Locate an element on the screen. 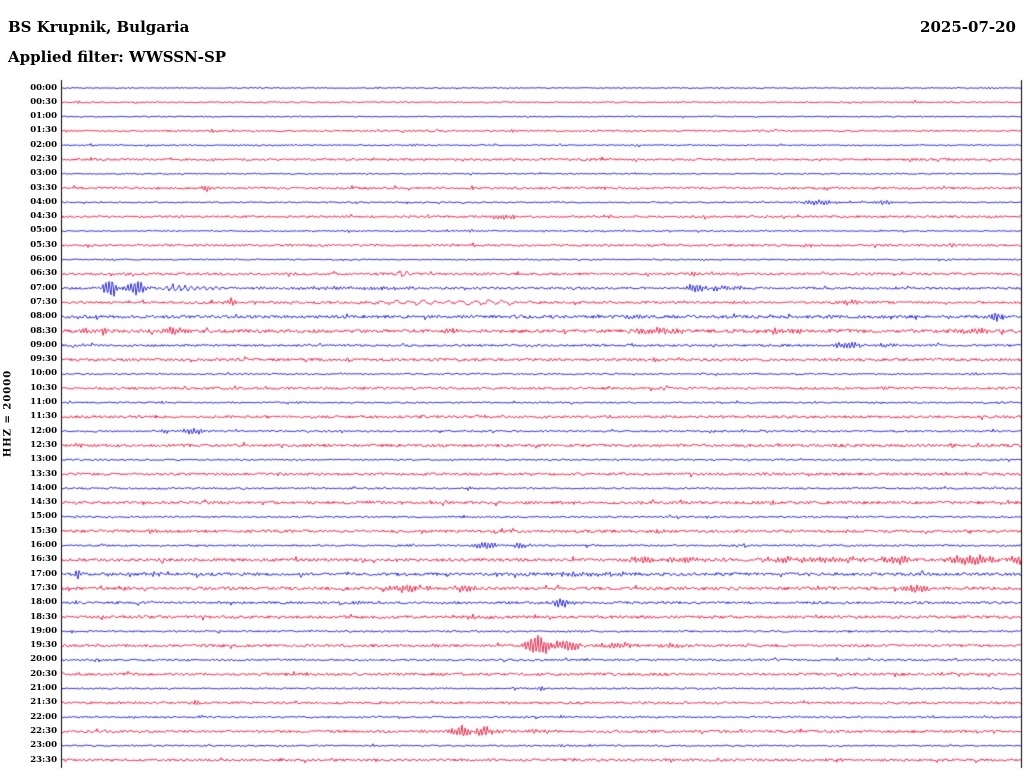  time-label: 12:30 is located at coordinates (43, 444).